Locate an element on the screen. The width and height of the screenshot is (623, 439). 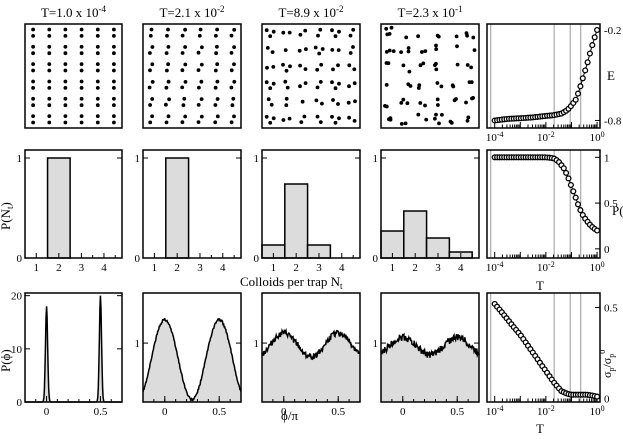
y-axis-label-sigma: σp/σp0 is located at coordinates (607, 364).